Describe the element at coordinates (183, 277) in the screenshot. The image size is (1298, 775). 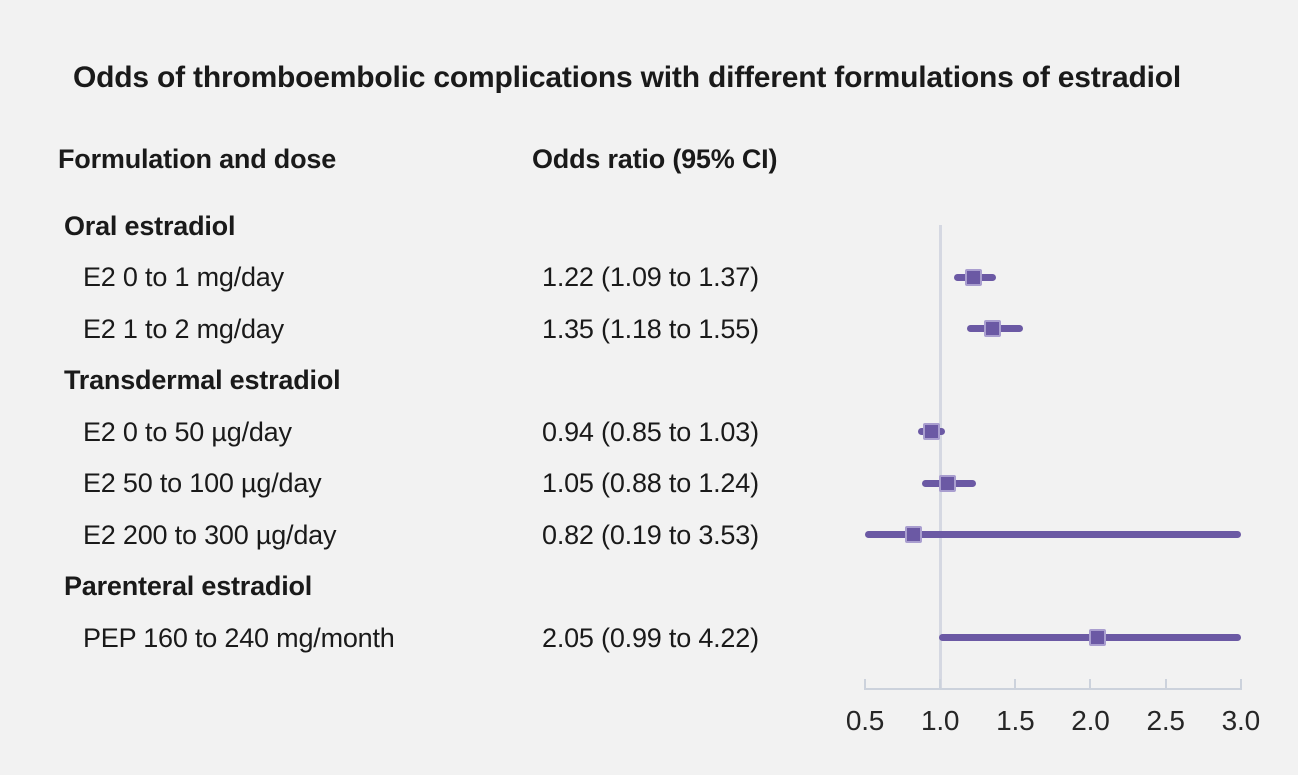
I see `row-label: E2 0 to 1 mg/day` at that location.